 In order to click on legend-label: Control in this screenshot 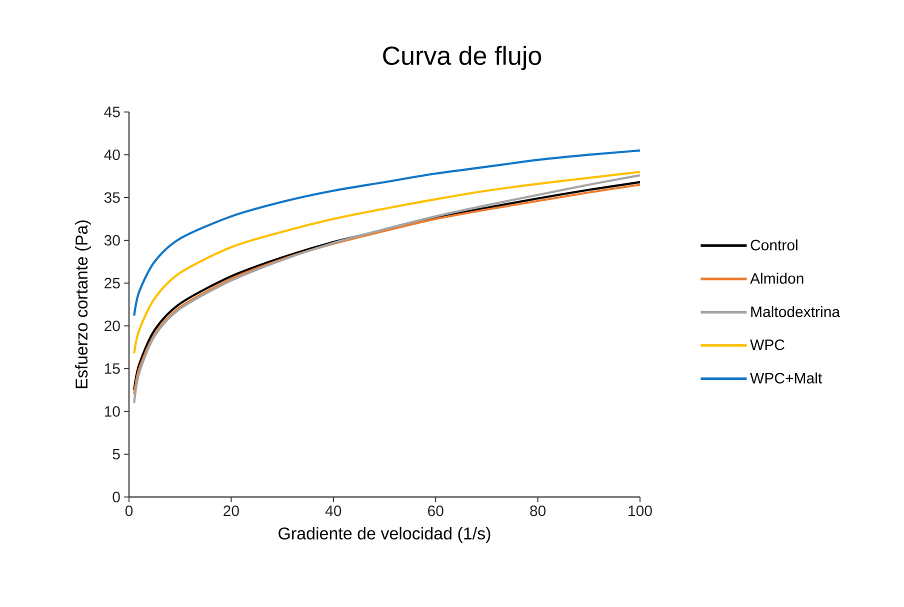, I will do `click(774, 244)`.